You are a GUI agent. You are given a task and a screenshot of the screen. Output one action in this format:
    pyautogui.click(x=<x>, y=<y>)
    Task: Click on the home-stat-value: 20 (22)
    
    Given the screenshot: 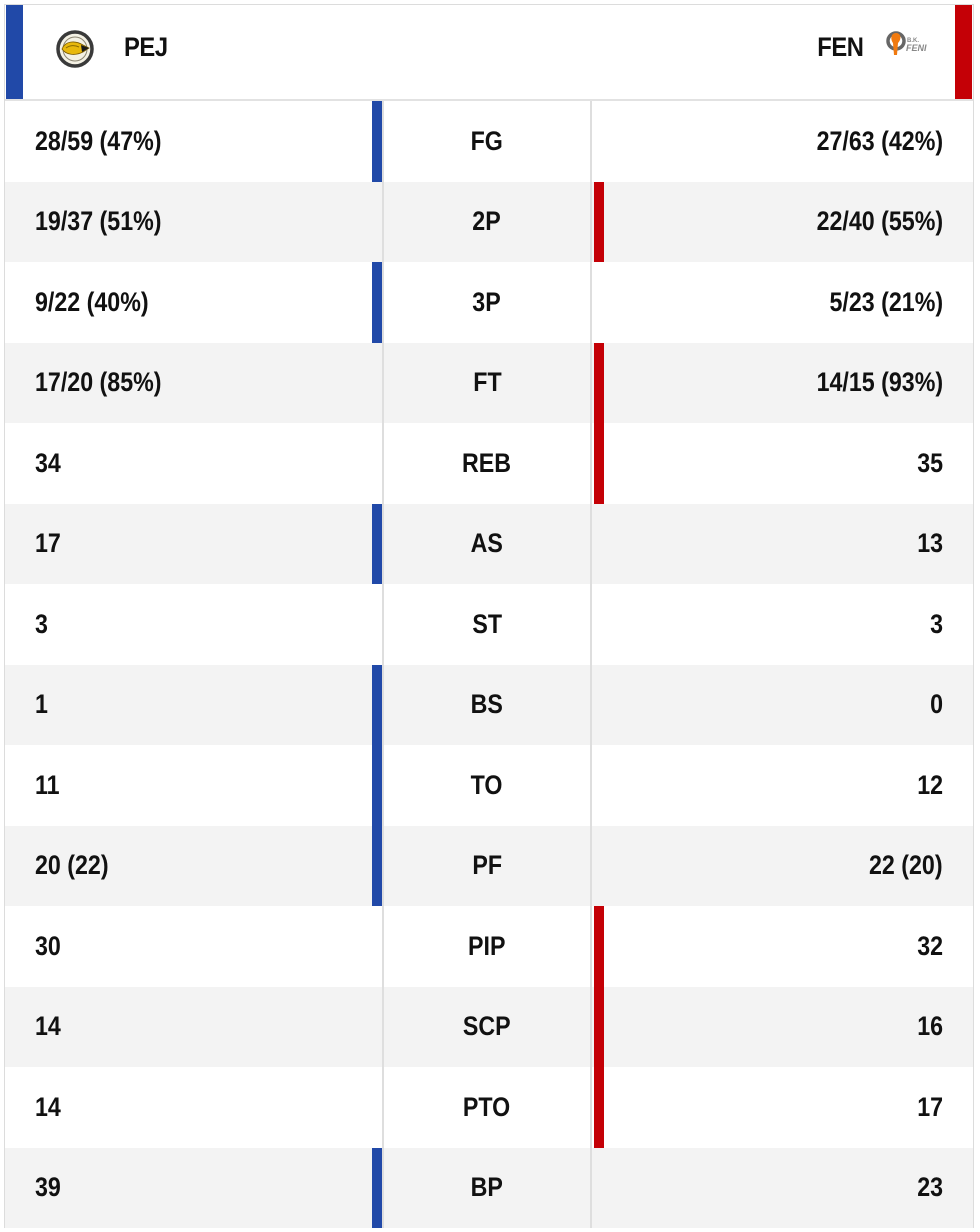 What is the action you would take?
    pyautogui.click(x=72, y=865)
    